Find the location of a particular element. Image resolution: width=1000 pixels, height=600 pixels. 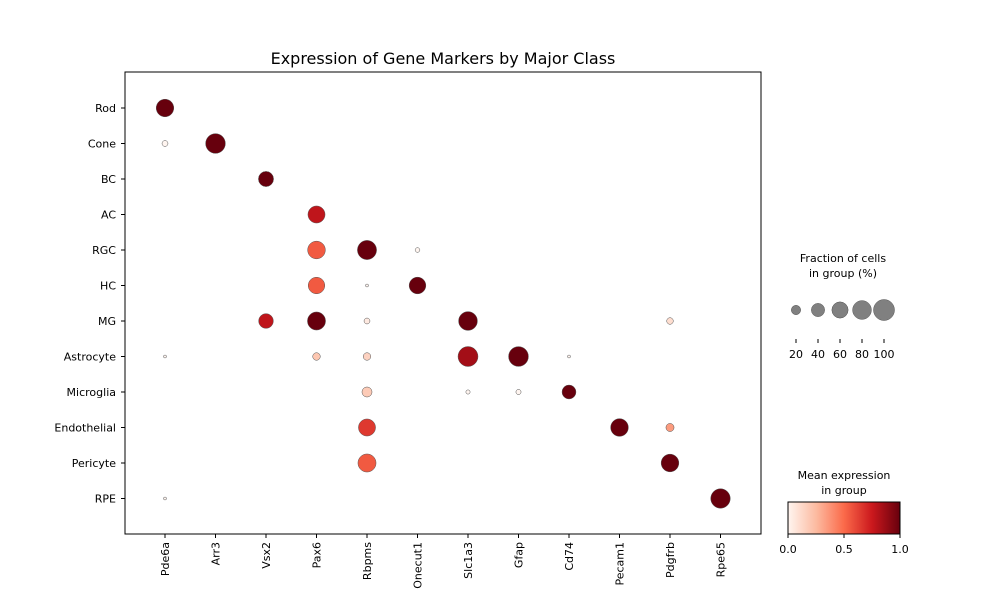

y-tick-label-rpe: RPE is located at coordinates (105, 499).